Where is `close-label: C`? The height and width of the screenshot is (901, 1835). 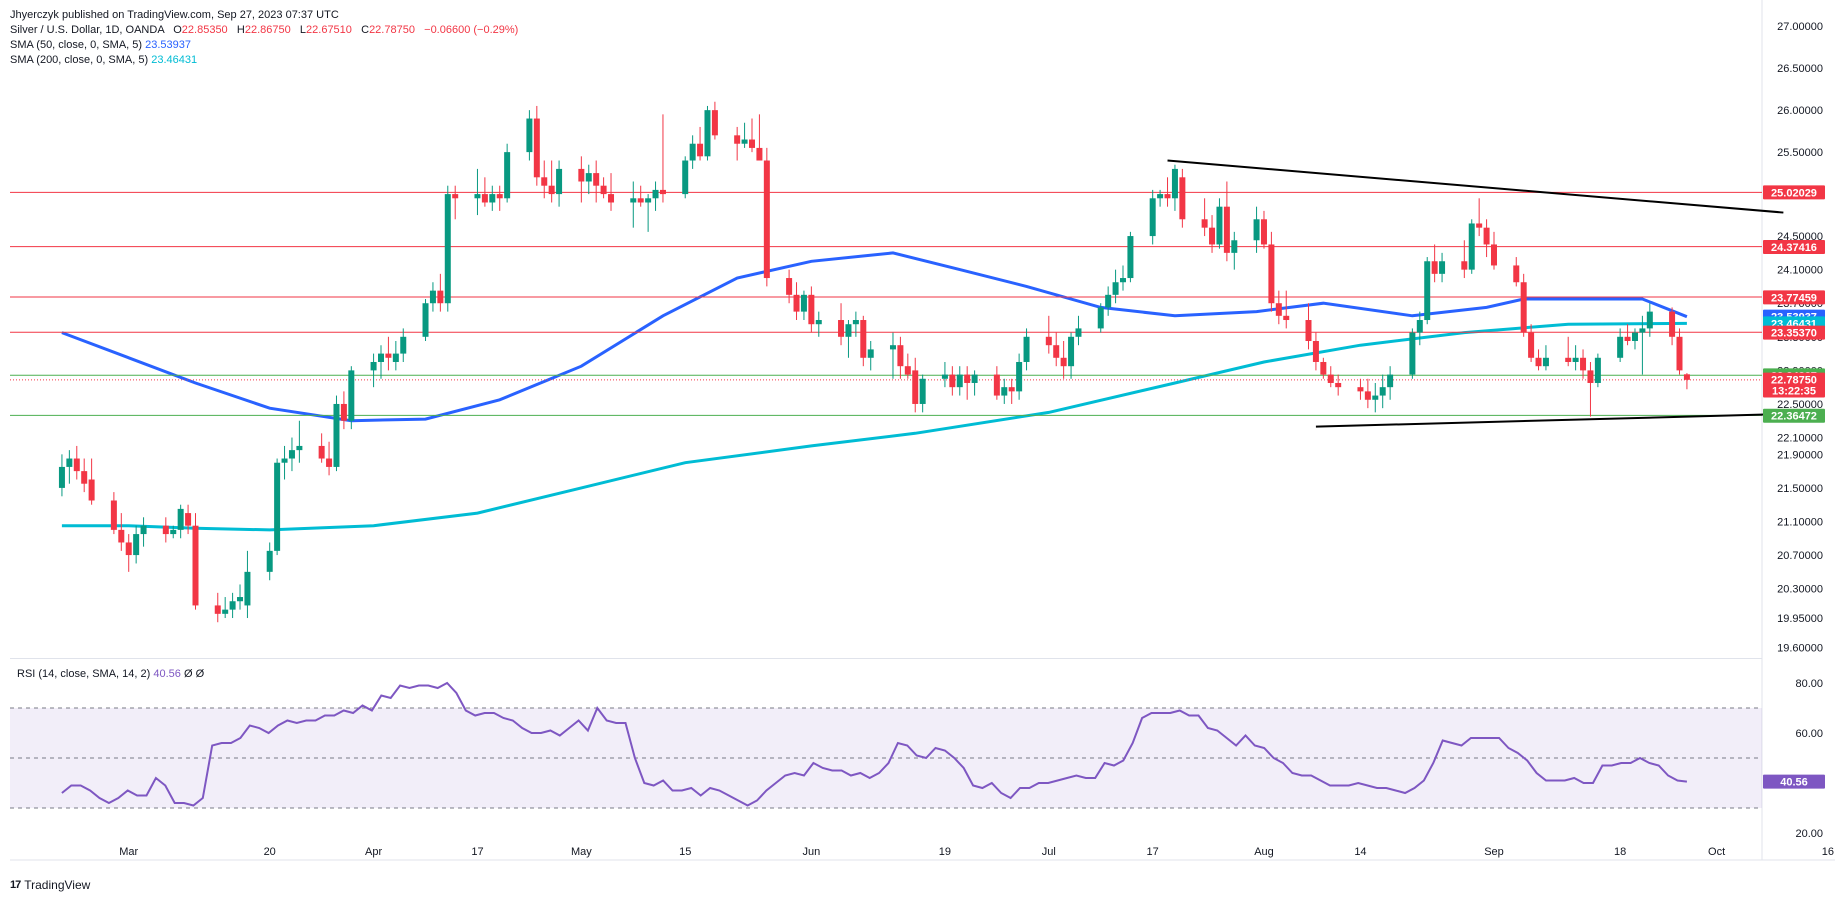 close-label: C is located at coordinates (365, 30).